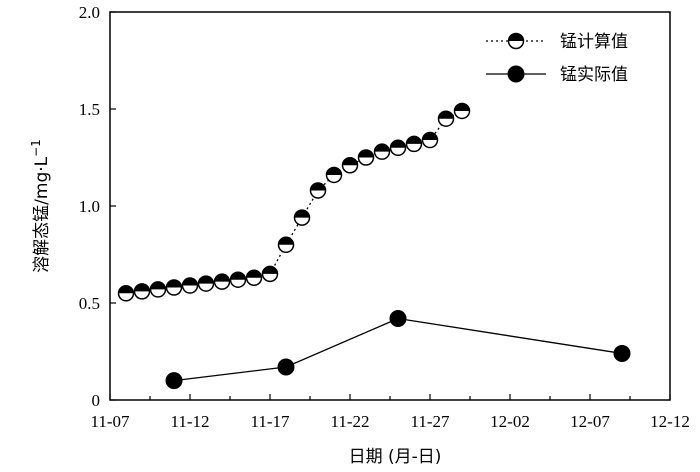 The width and height of the screenshot is (700, 472). I want to click on legend: 锰计算值 锰实际值, so click(557, 58).